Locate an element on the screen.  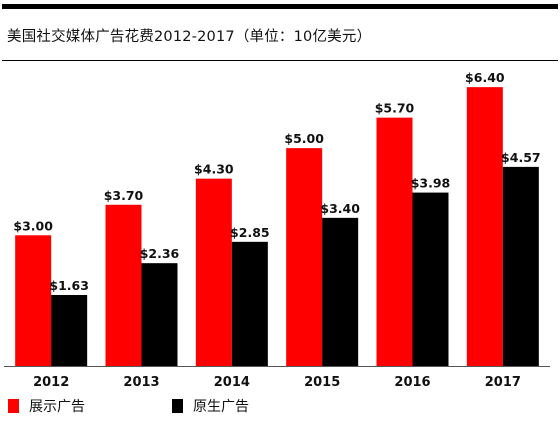
legend-swatch-black is located at coordinates (177, 406).